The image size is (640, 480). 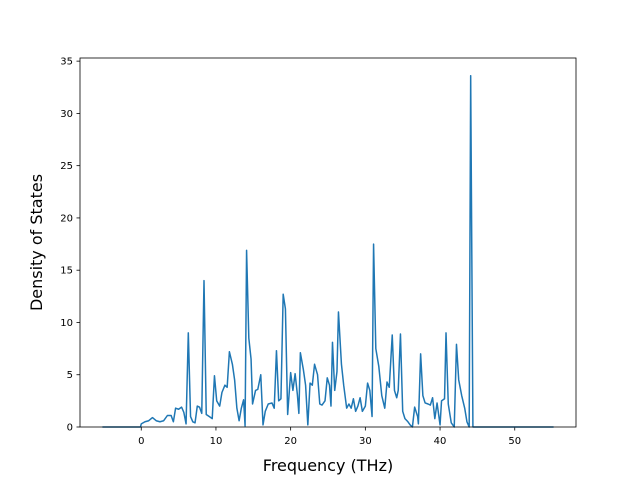 I want to click on y-tick-label: 25, so click(x=66, y=166).